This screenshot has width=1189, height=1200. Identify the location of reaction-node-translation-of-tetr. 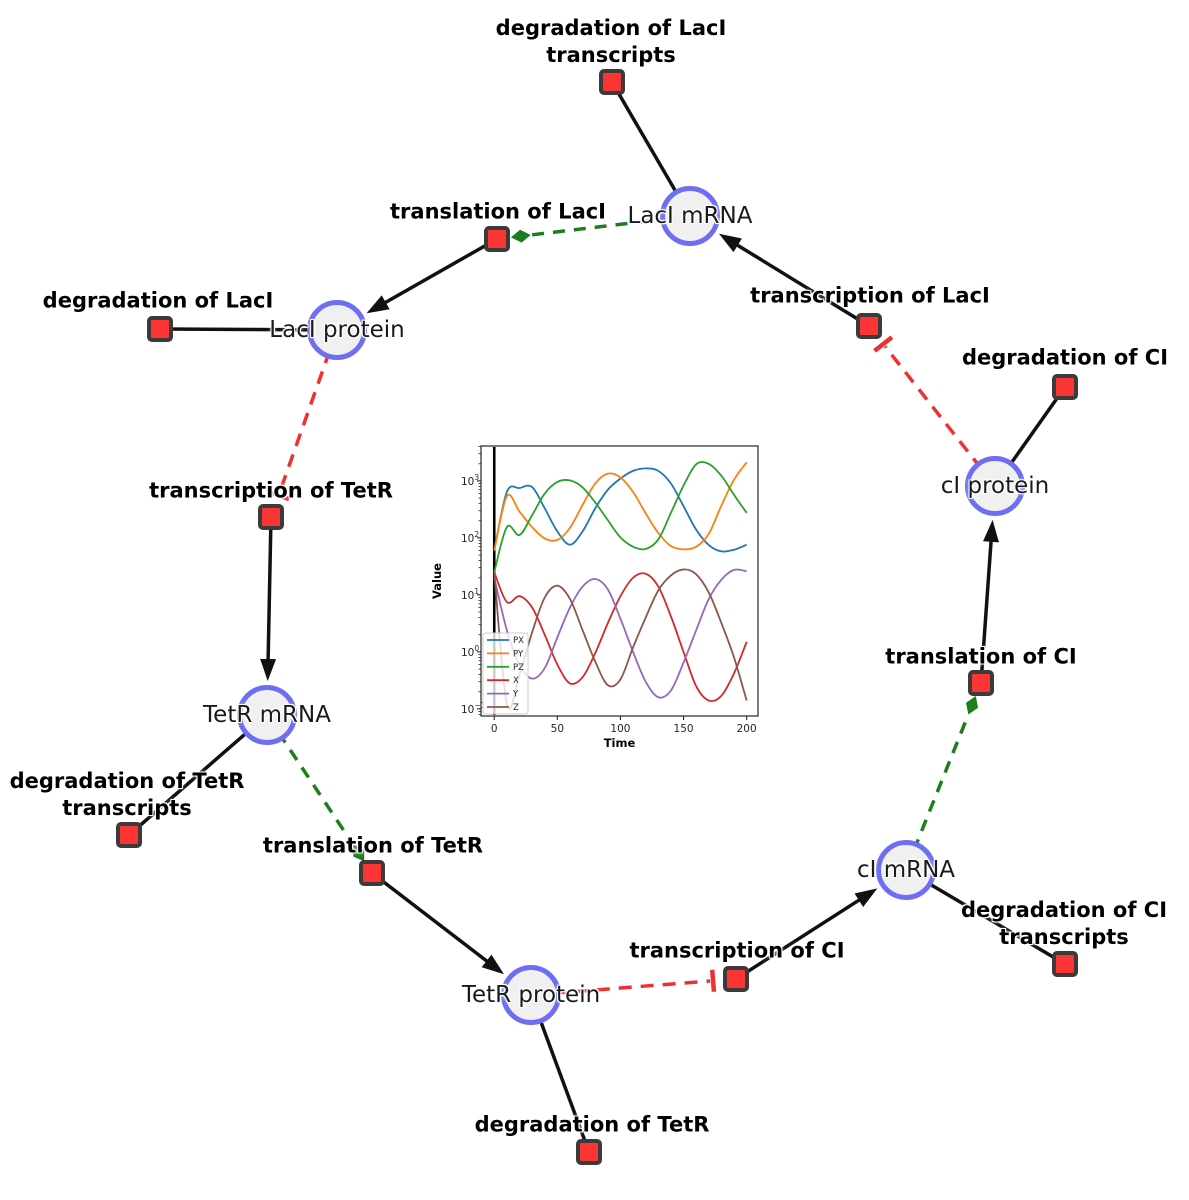
(372, 873).